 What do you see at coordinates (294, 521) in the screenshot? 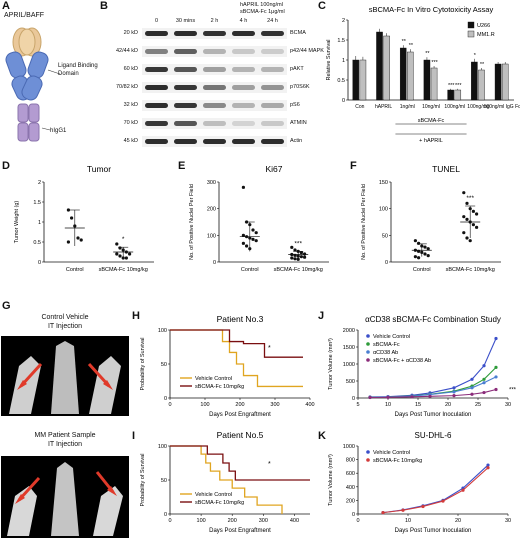
I see `x-tick-label: 400` at bounding box center [294, 521].